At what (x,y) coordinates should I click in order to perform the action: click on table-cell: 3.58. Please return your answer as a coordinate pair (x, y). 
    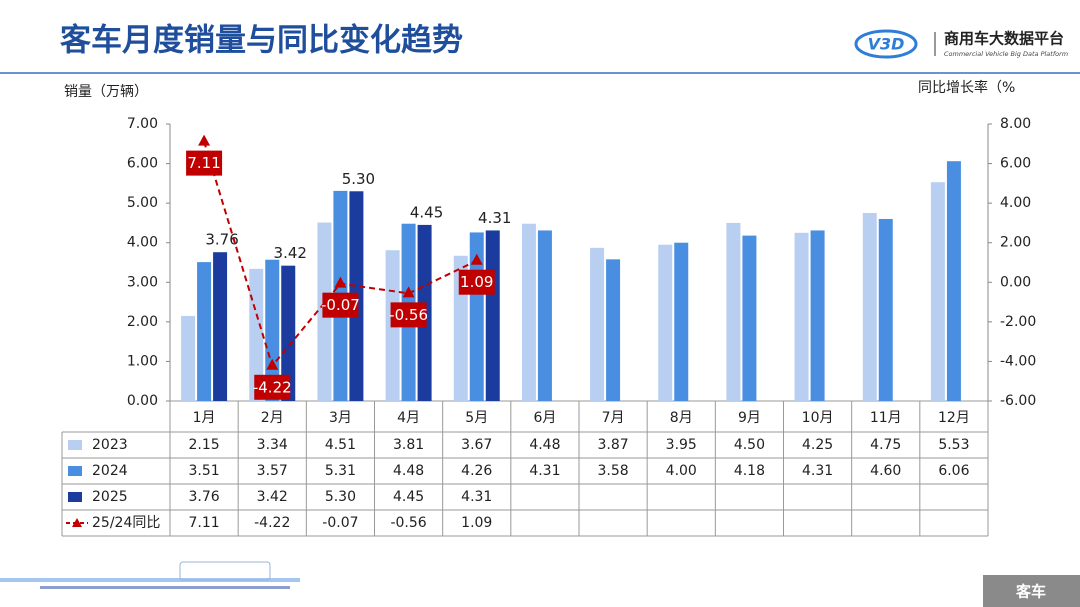
    Looking at the image, I should click on (612, 471).